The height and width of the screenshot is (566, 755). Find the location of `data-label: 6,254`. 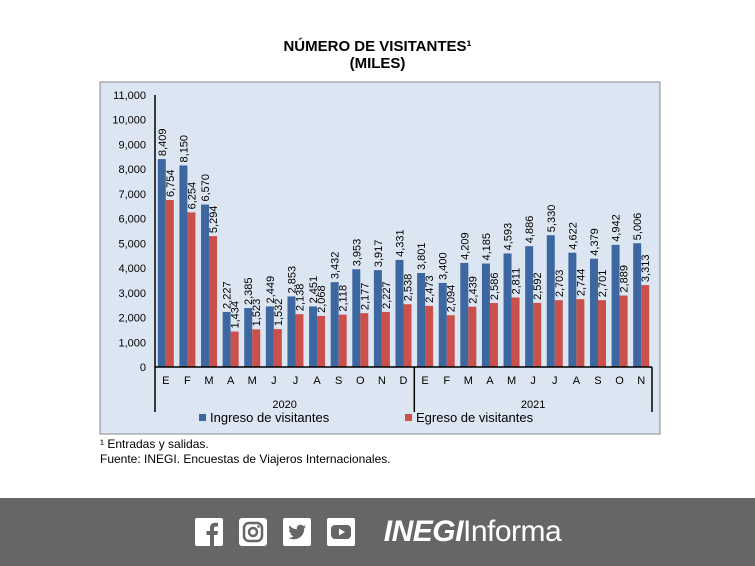

data-label: 6,254 is located at coordinates (192, 196).